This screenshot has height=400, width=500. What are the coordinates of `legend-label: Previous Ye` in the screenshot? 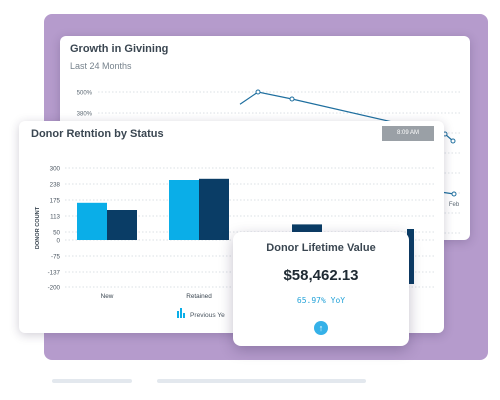 It's located at (207, 315).